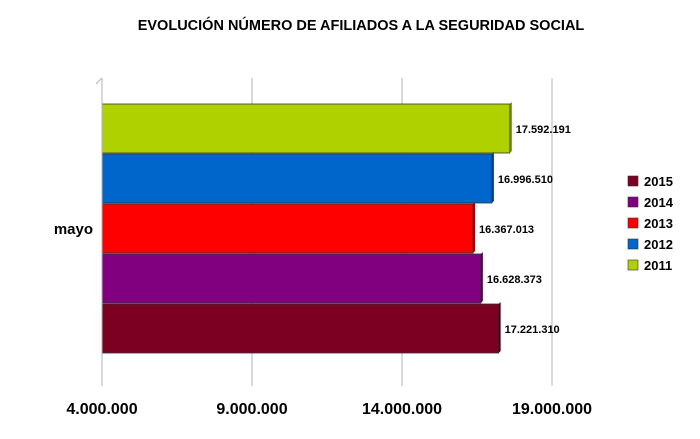 The image size is (700, 439). I want to click on data-label: 17.592.191, so click(543, 130).